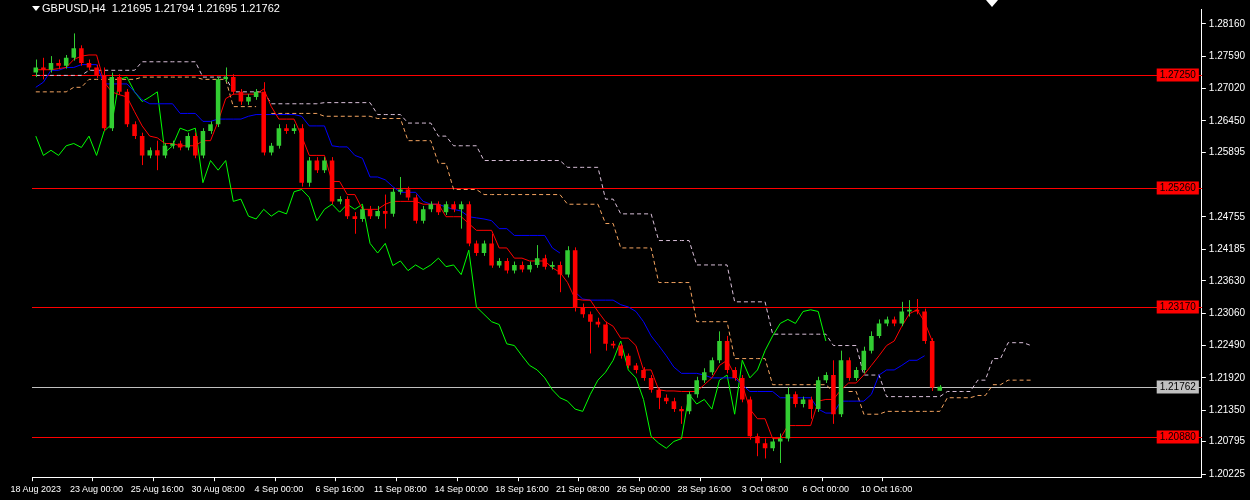 The image size is (1250, 500). I want to click on ref-line-label: 1.21762, so click(1178, 387).